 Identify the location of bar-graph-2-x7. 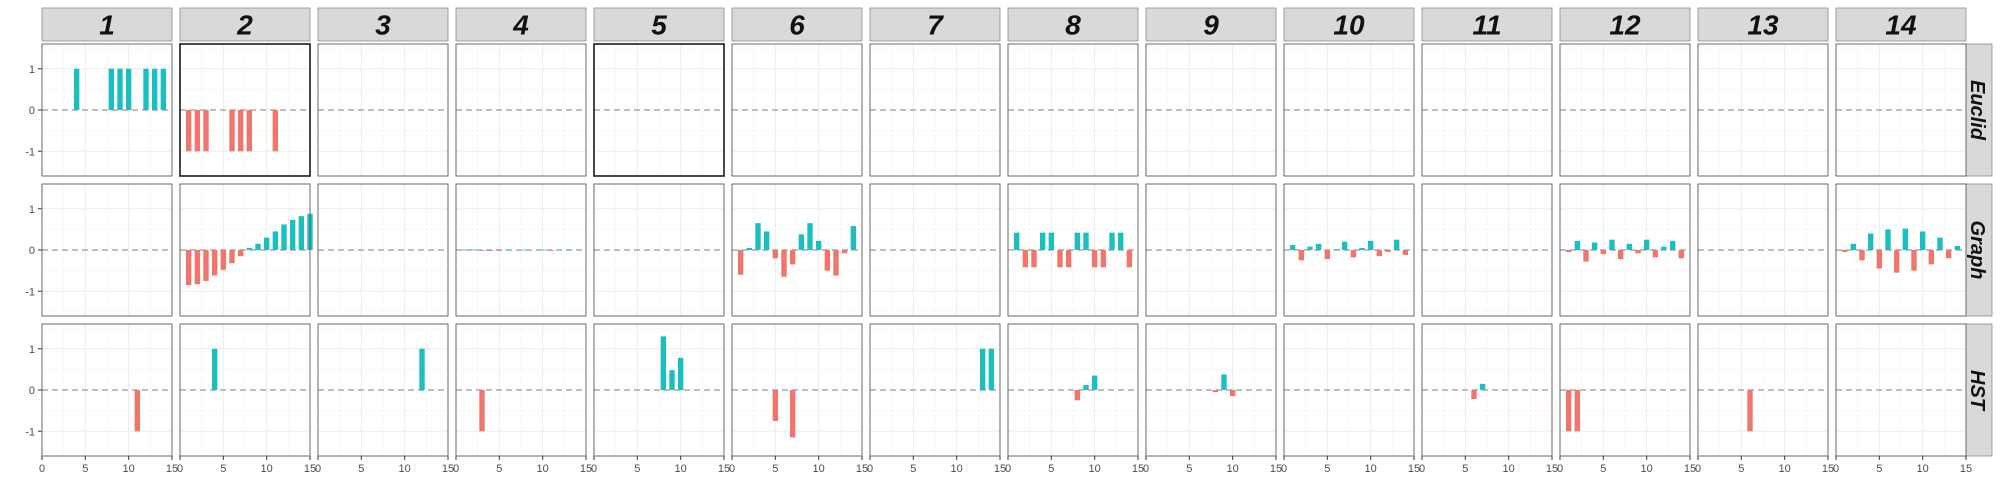
(240, 253).